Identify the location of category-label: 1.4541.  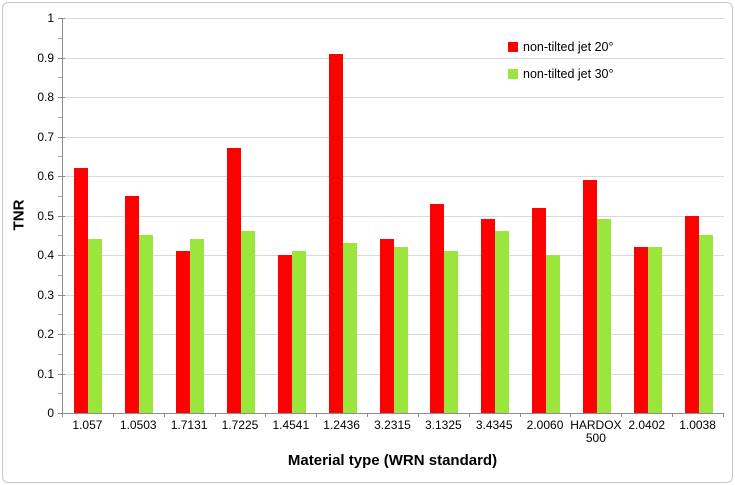
(291, 425).